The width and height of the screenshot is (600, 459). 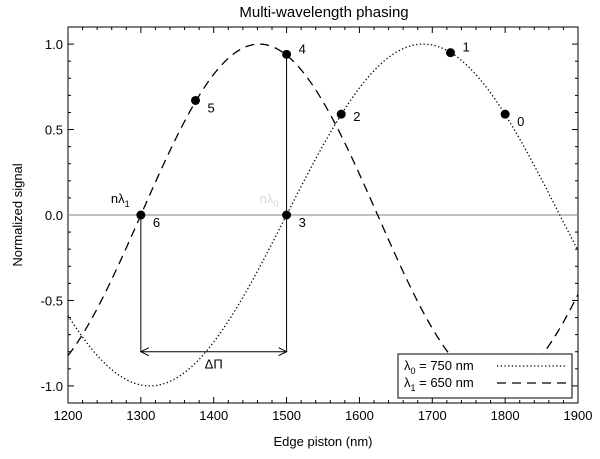 What do you see at coordinates (68, 415) in the screenshot?
I see `x-tick-label: 1200` at bounding box center [68, 415].